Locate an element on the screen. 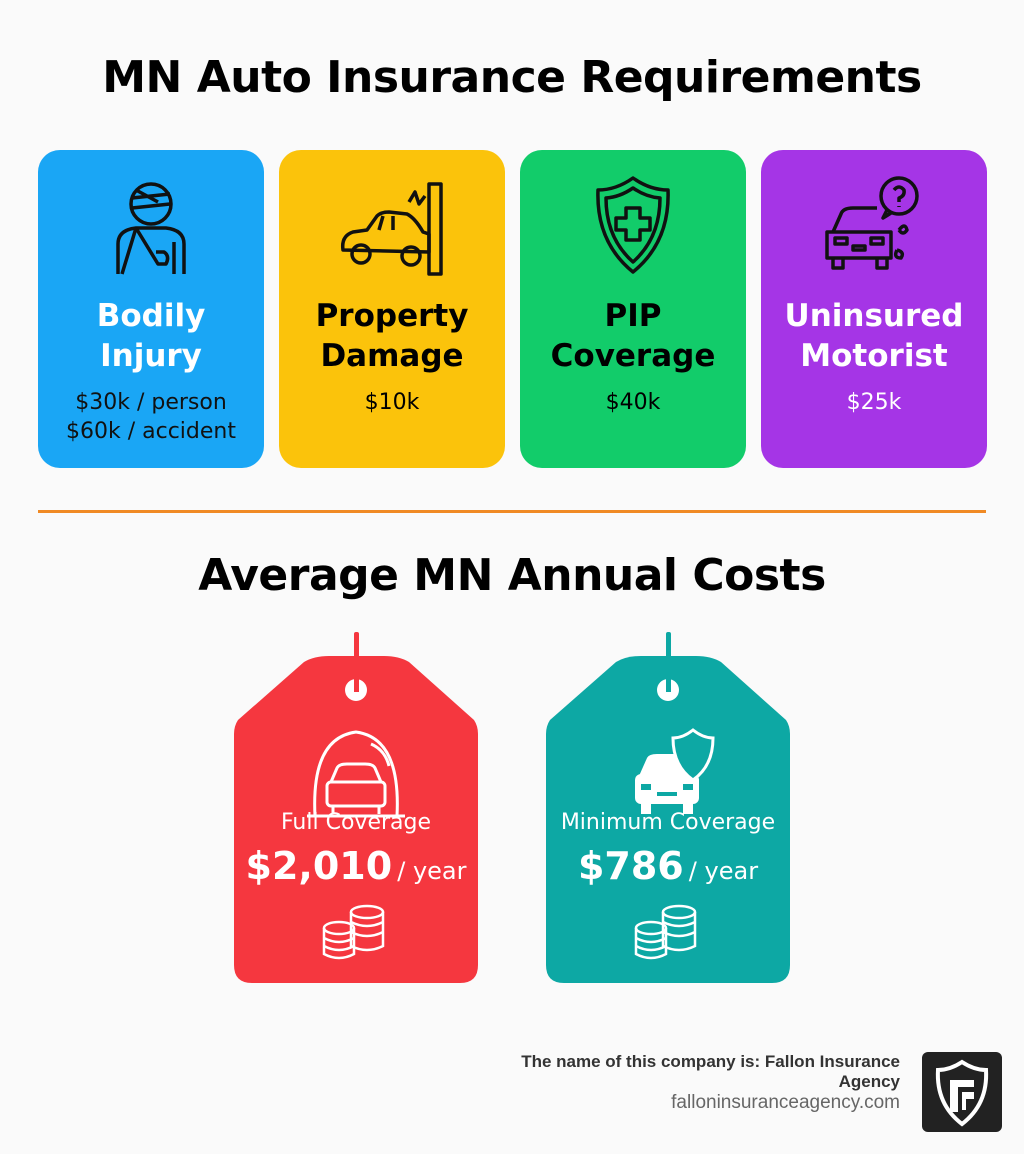 Image resolution: width=1024 pixels, height=1154 pixels. card-title-line2: Coverage is located at coordinates (633, 356).